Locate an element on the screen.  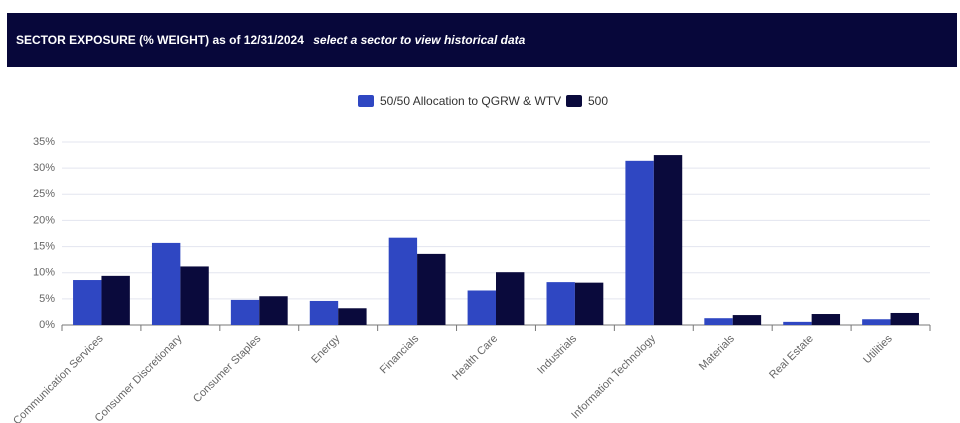
legend-label: 500 is located at coordinates (598, 101).